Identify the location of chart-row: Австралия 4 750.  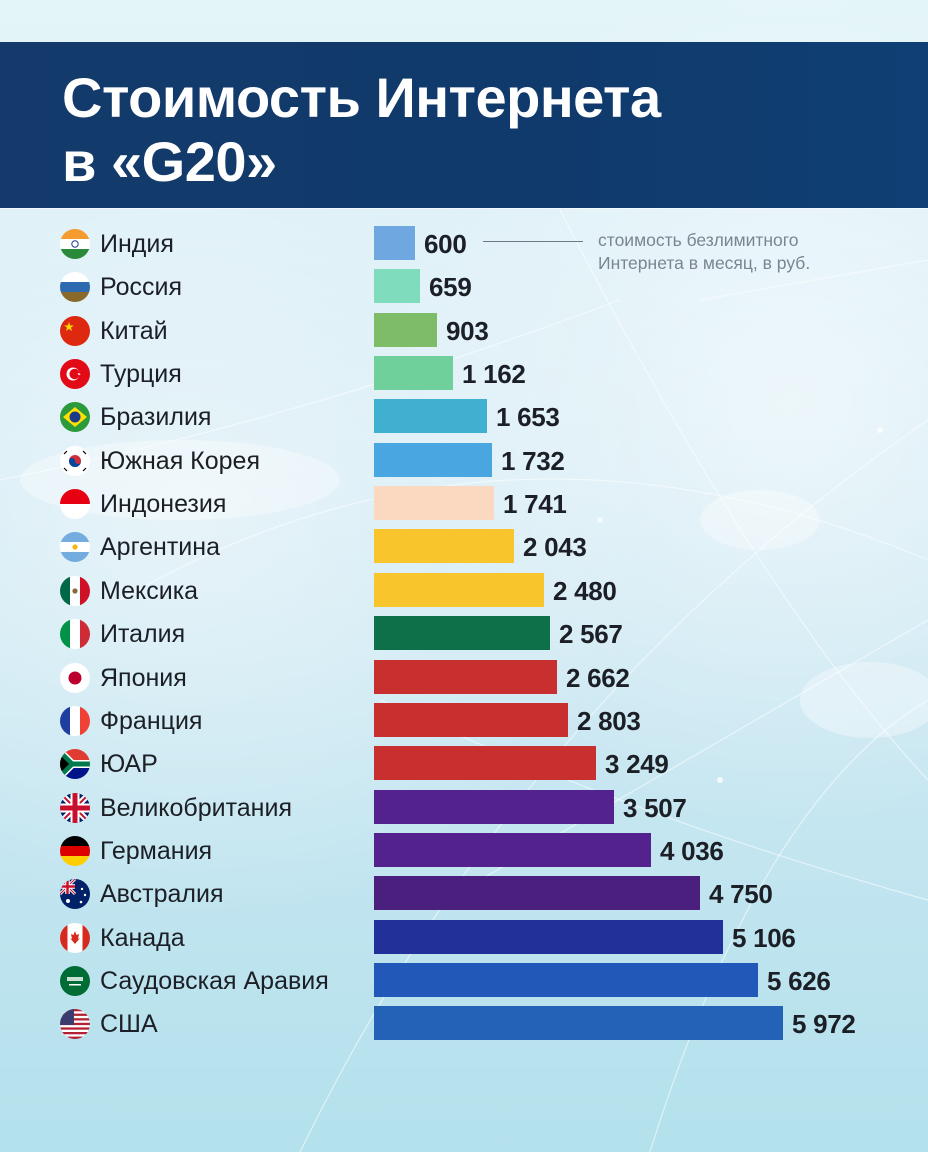
(464, 894).